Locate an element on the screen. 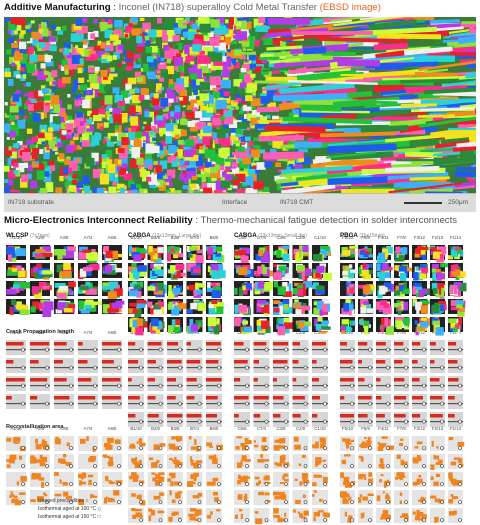 The height and width of the screenshot is (525, 480). group-title-pbga: PBGA (15x15mm) is located at coordinates (362, 235).